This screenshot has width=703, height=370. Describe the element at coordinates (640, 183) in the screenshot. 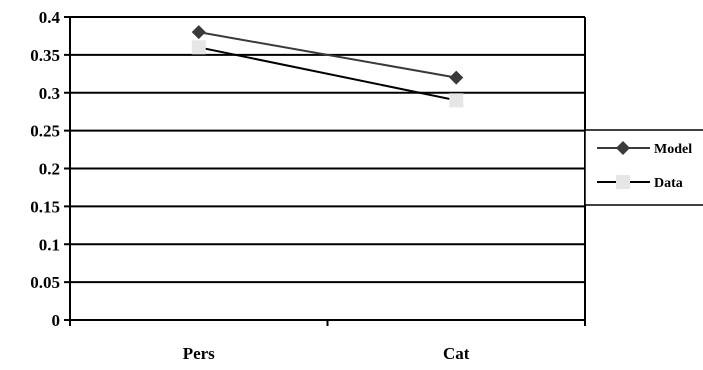

I see `legend-item-data: Data` at that location.